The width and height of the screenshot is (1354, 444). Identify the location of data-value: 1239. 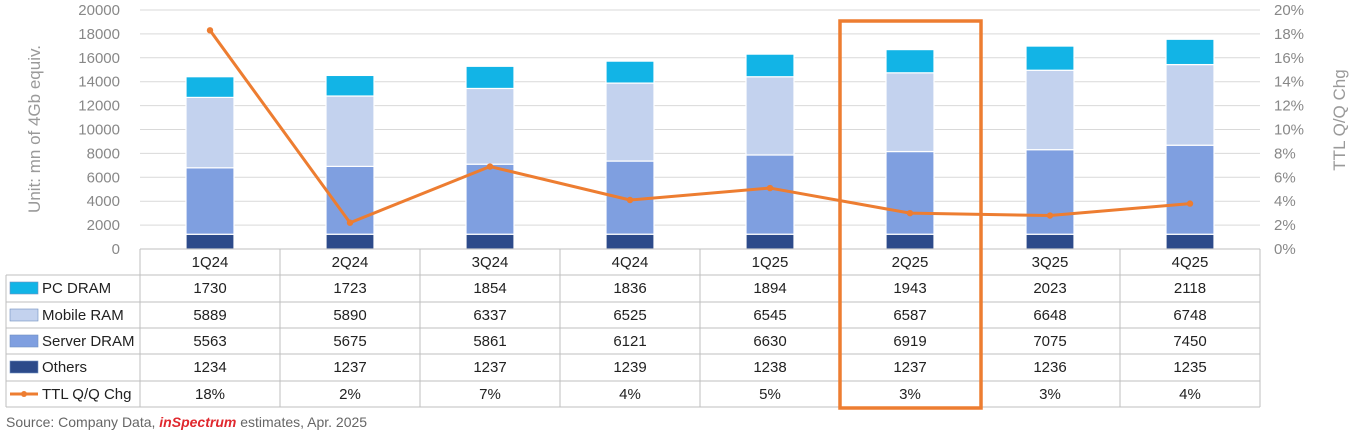
(629, 367).